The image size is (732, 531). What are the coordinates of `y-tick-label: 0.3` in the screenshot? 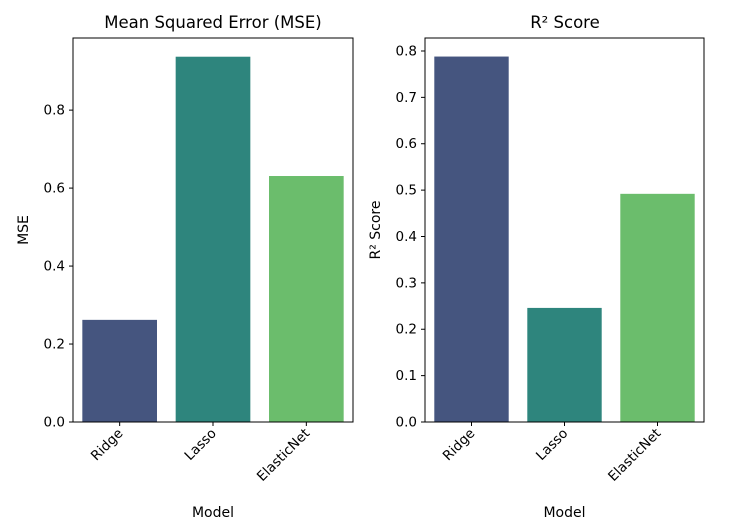 It's located at (406, 283).